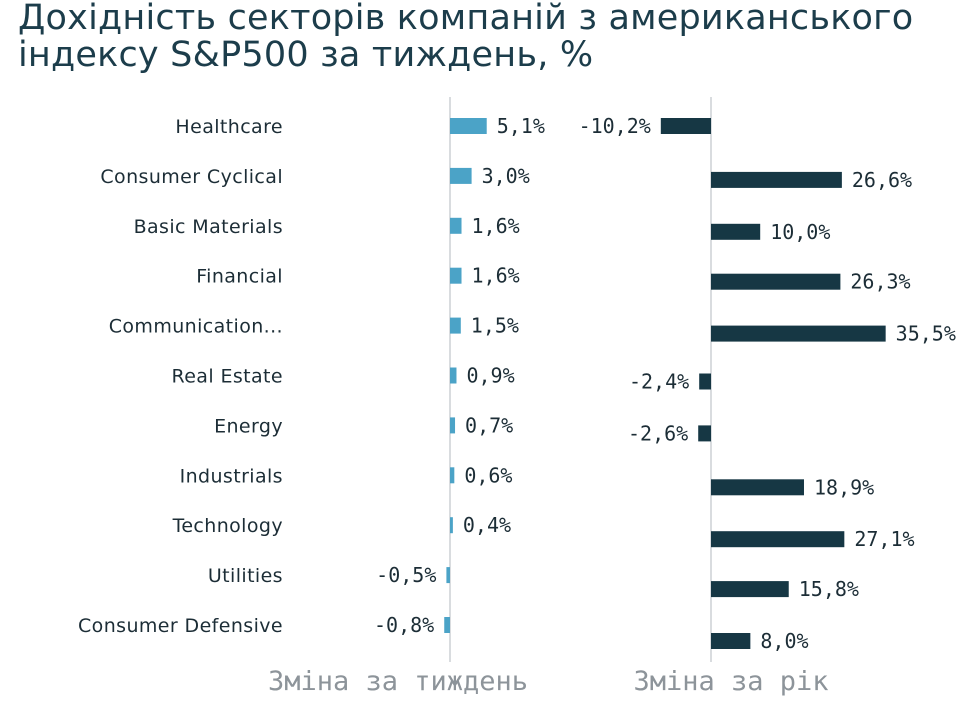 Image resolution: width=980 pixels, height=713 pixels. What do you see at coordinates (180, 626) in the screenshot?
I see `category-label: Consumer Defensive` at bounding box center [180, 626].